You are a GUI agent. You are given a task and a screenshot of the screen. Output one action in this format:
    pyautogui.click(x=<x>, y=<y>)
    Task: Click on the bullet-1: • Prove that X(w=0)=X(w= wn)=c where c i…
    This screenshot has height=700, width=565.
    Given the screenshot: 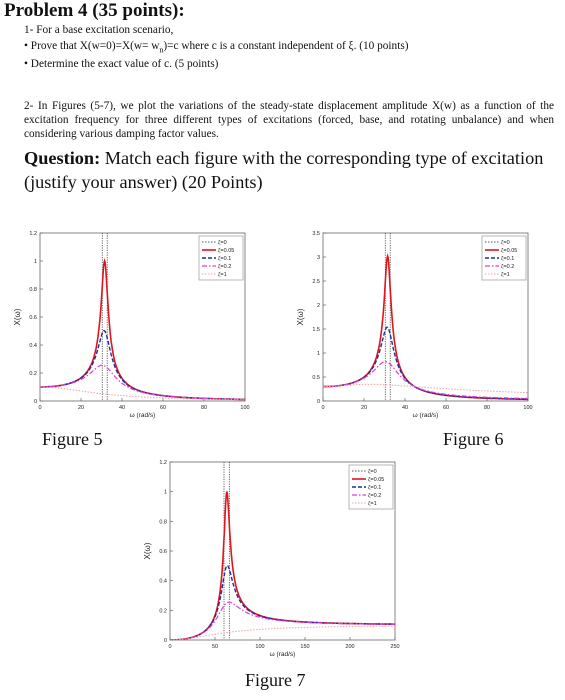 What is the action you would take?
    pyautogui.click(x=216, y=48)
    